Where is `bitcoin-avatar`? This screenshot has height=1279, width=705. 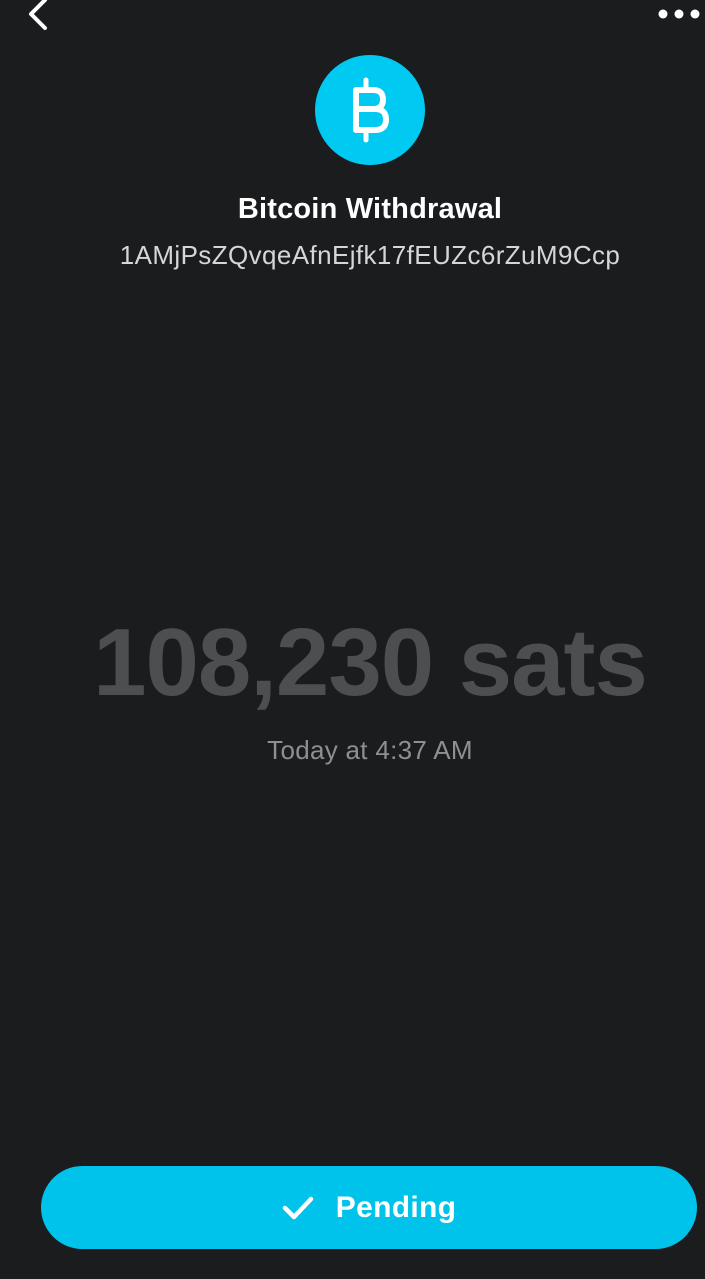 bitcoin-avatar is located at coordinates (370, 110).